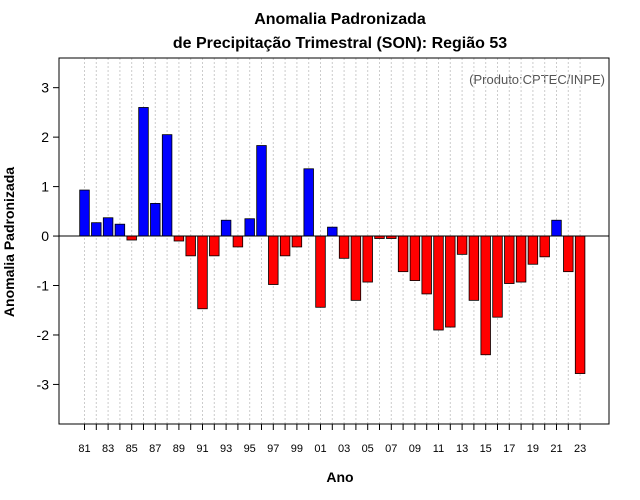 The width and height of the screenshot is (640, 500). What do you see at coordinates (340, 19) in the screenshot?
I see `chart-title-line1: Anomalia Padronizada` at bounding box center [340, 19].